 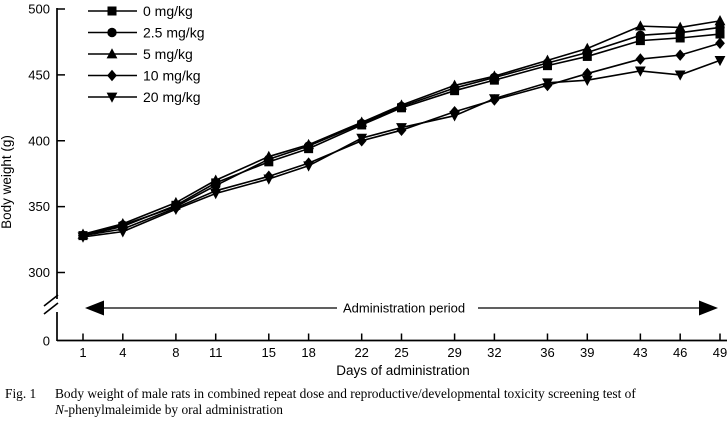 I want to click on legend-label: 5 mg/kg, so click(x=168, y=54).